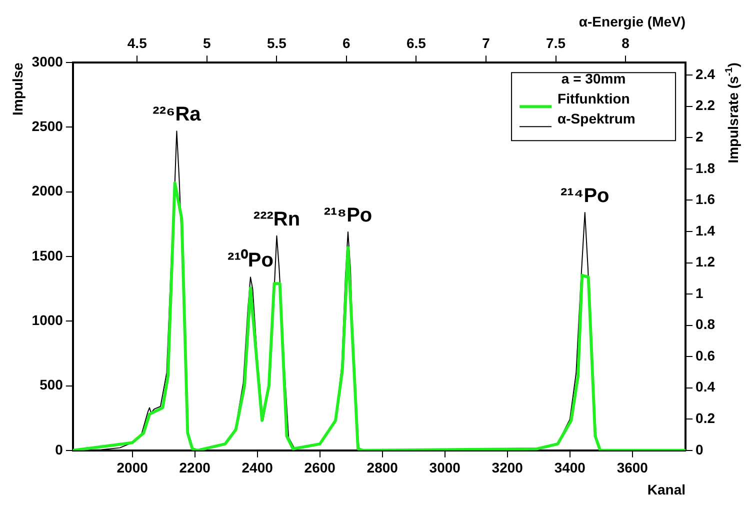 This screenshot has height=509, width=750. I want to click on legend-label: Fitfunktion, so click(594, 98).